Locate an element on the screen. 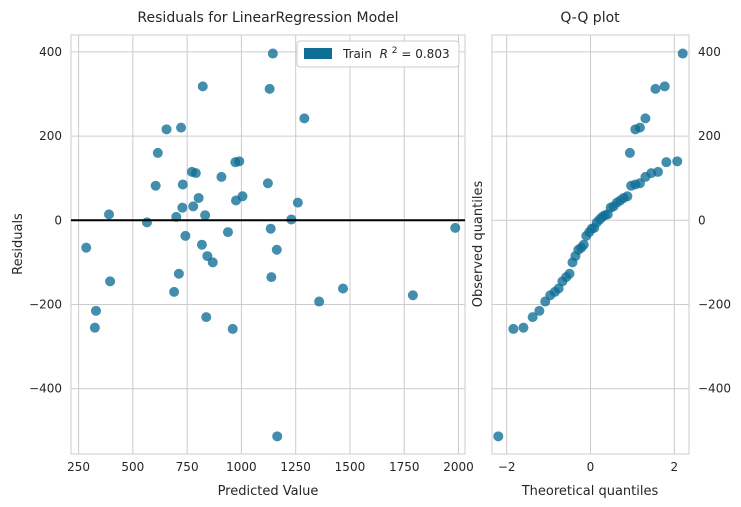 This screenshot has width=741, height=507. residuals-y-ticks: −400 −200 0 200 400 is located at coordinates (45, 220).